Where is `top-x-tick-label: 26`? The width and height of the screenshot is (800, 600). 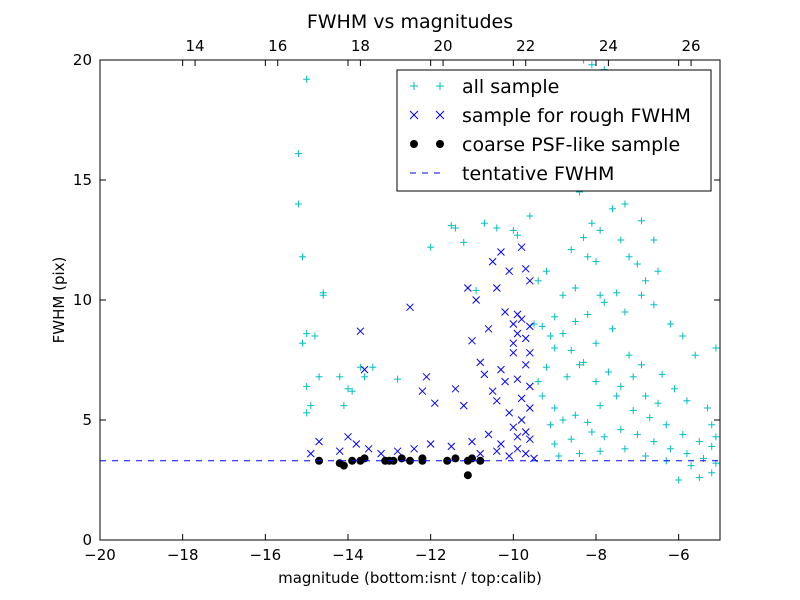
top-x-tick-label: 26 is located at coordinates (691, 46).